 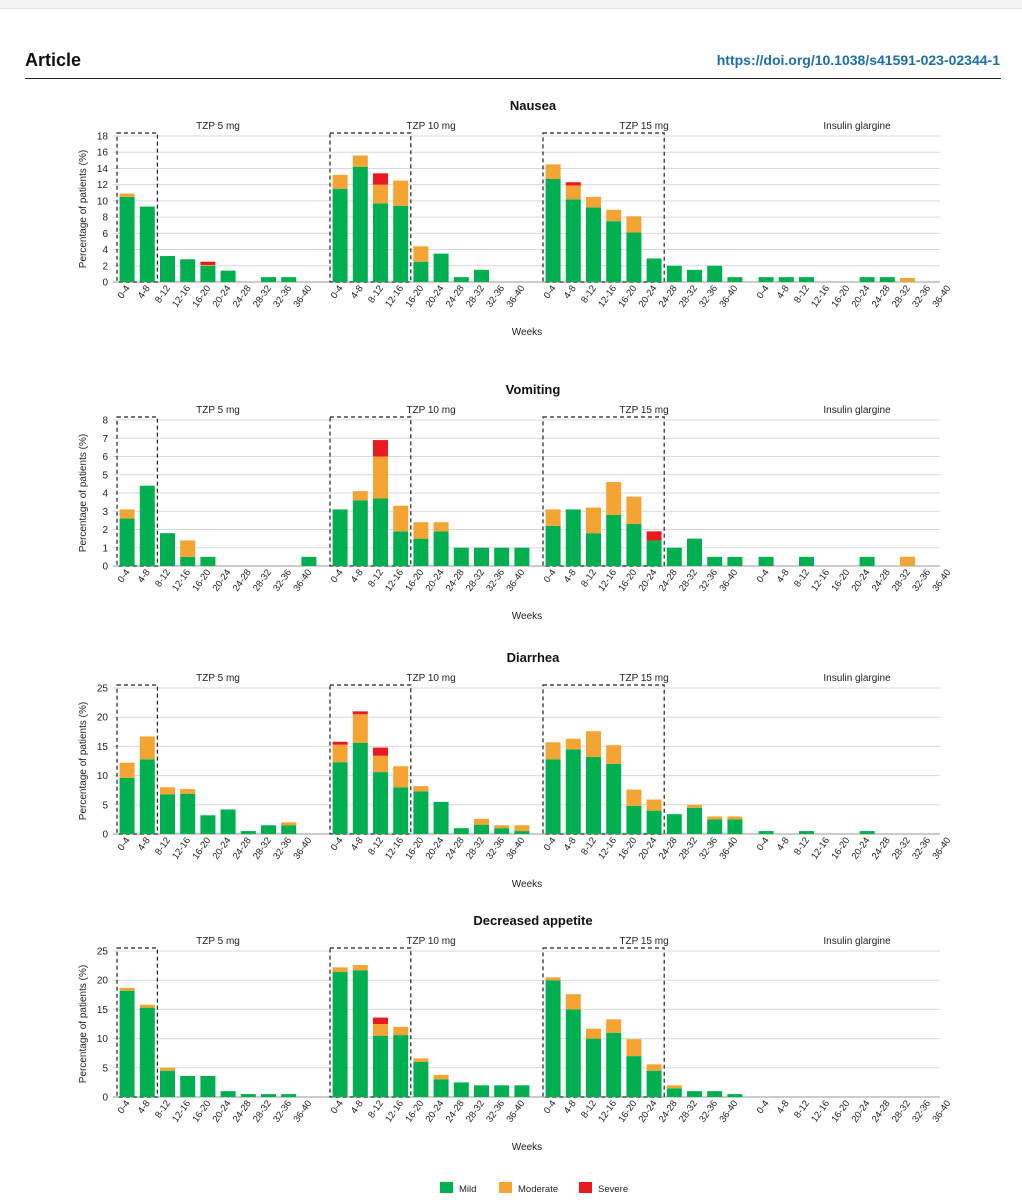 I want to click on browser-top-strip, so click(x=511, y=4).